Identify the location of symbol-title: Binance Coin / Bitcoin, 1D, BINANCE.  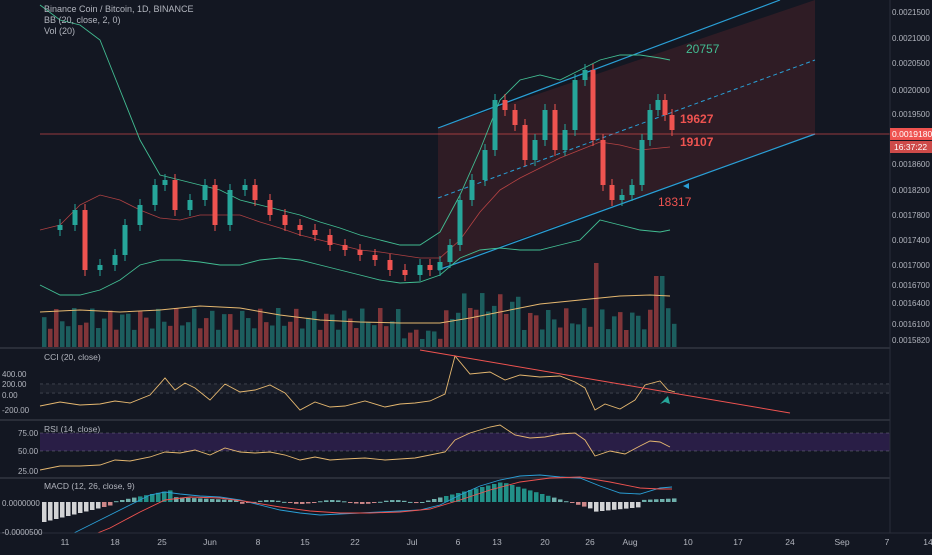
(119, 9).